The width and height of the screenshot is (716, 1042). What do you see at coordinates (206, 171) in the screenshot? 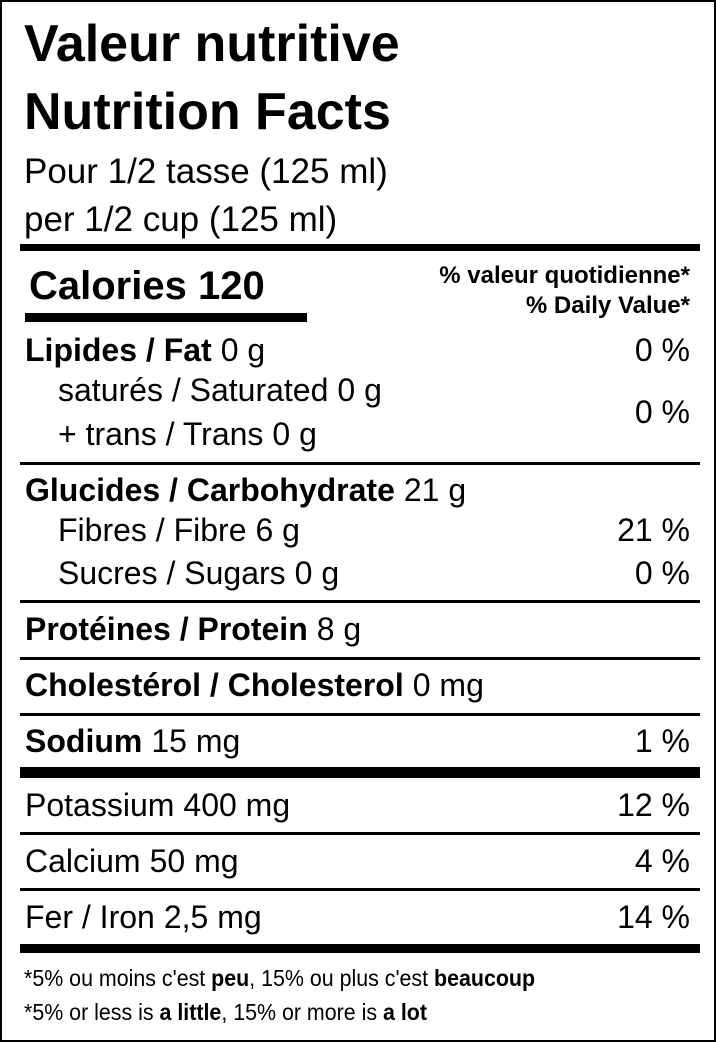
I see `serving-fr: Pour 1/2 tasse (125 ml)` at bounding box center [206, 171].